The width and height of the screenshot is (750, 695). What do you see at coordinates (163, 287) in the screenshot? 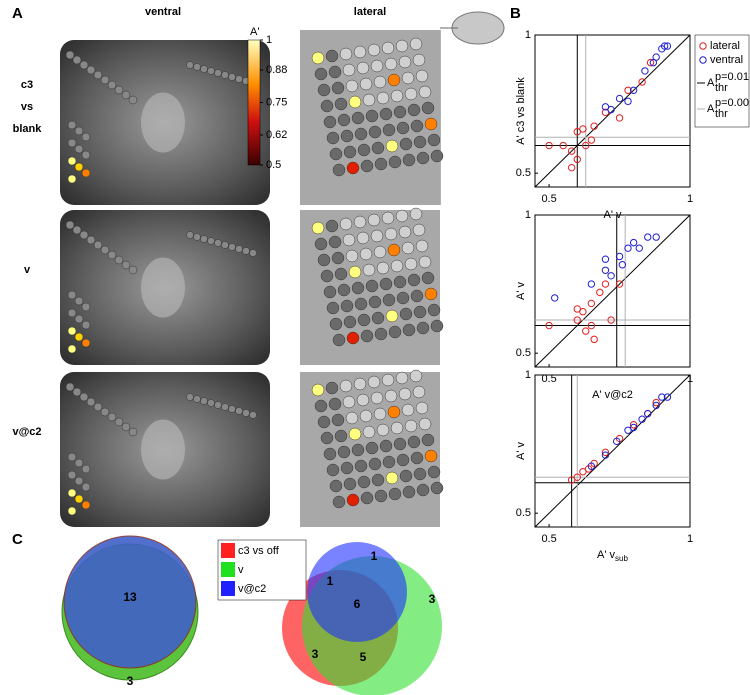
I see `midbrain` at bounding box center [163, 287].